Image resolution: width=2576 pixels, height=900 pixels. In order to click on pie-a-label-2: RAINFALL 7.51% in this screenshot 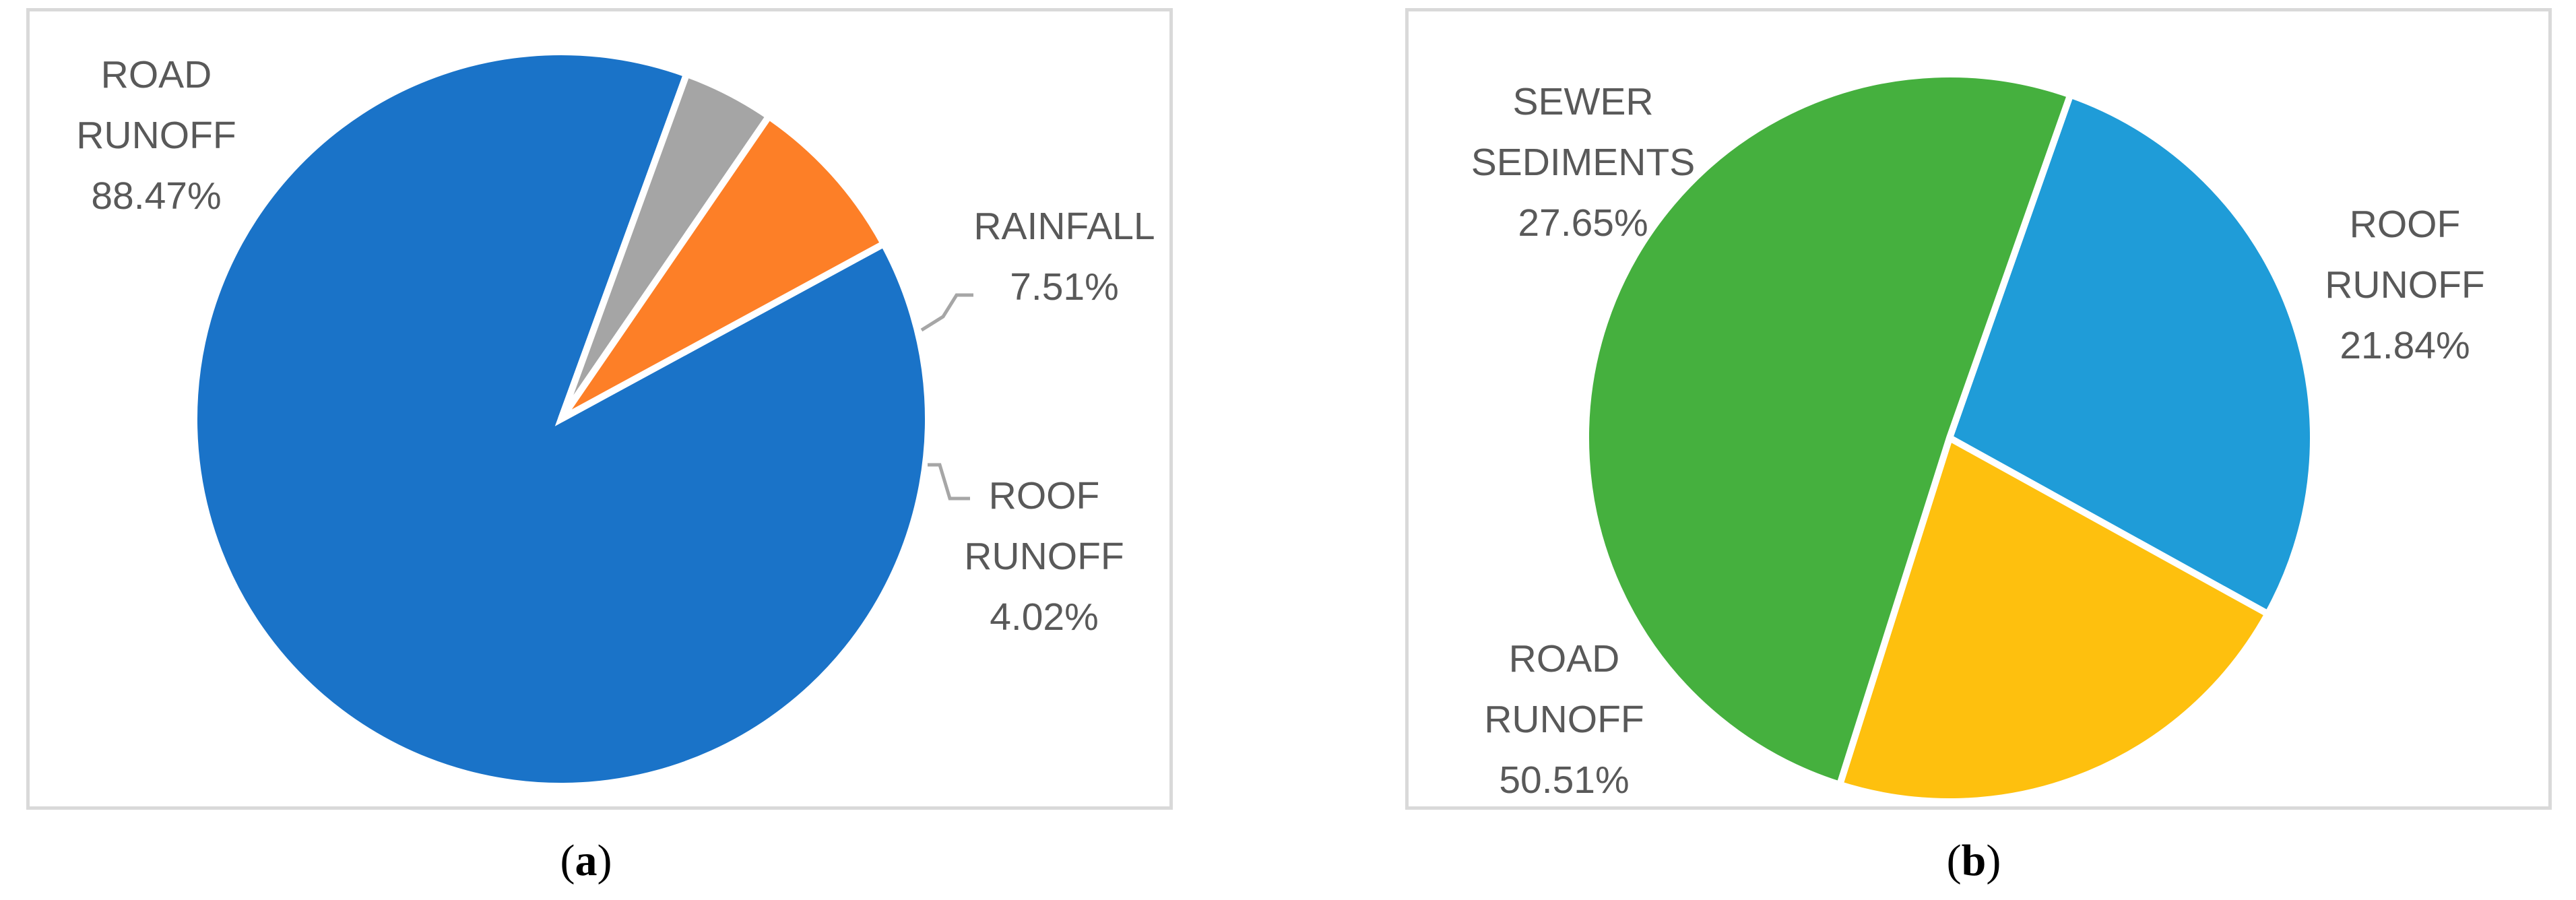, I will do `click(1064, 257)`.